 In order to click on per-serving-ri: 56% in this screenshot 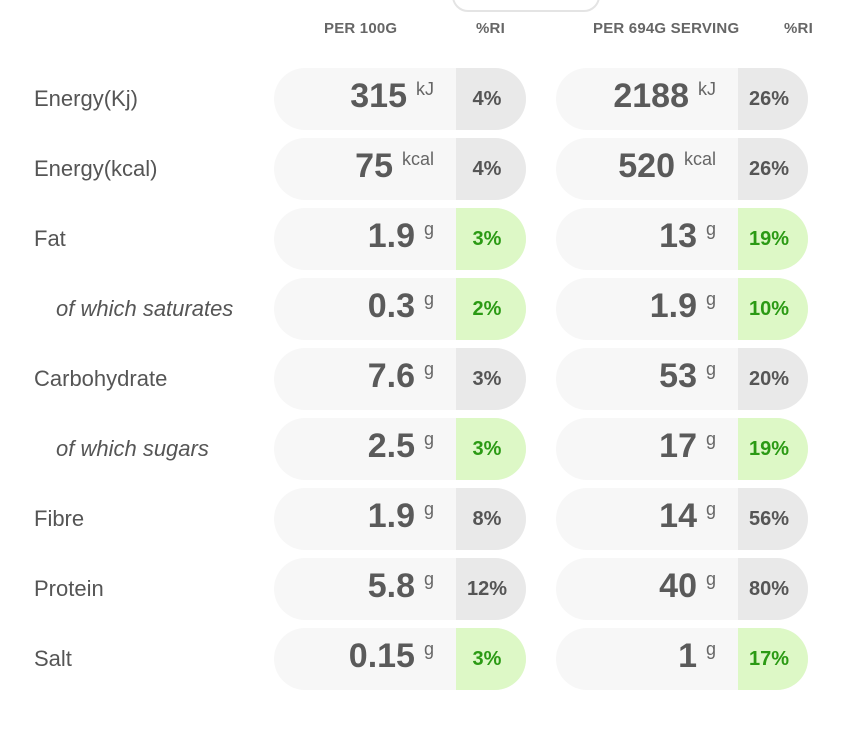, I will do `click(773, 519)`.